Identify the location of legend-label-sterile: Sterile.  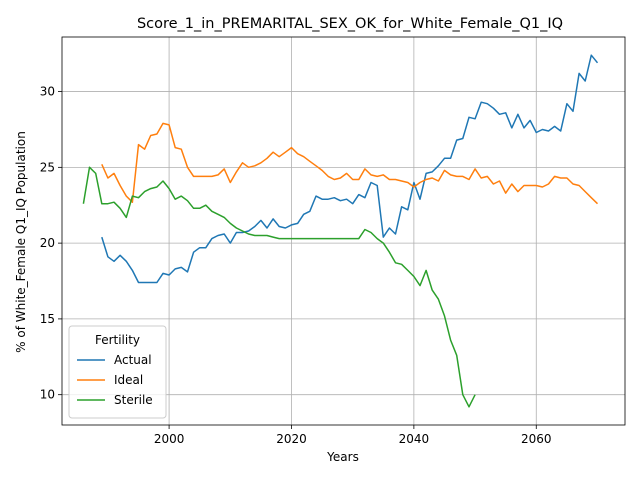
(133, 400).